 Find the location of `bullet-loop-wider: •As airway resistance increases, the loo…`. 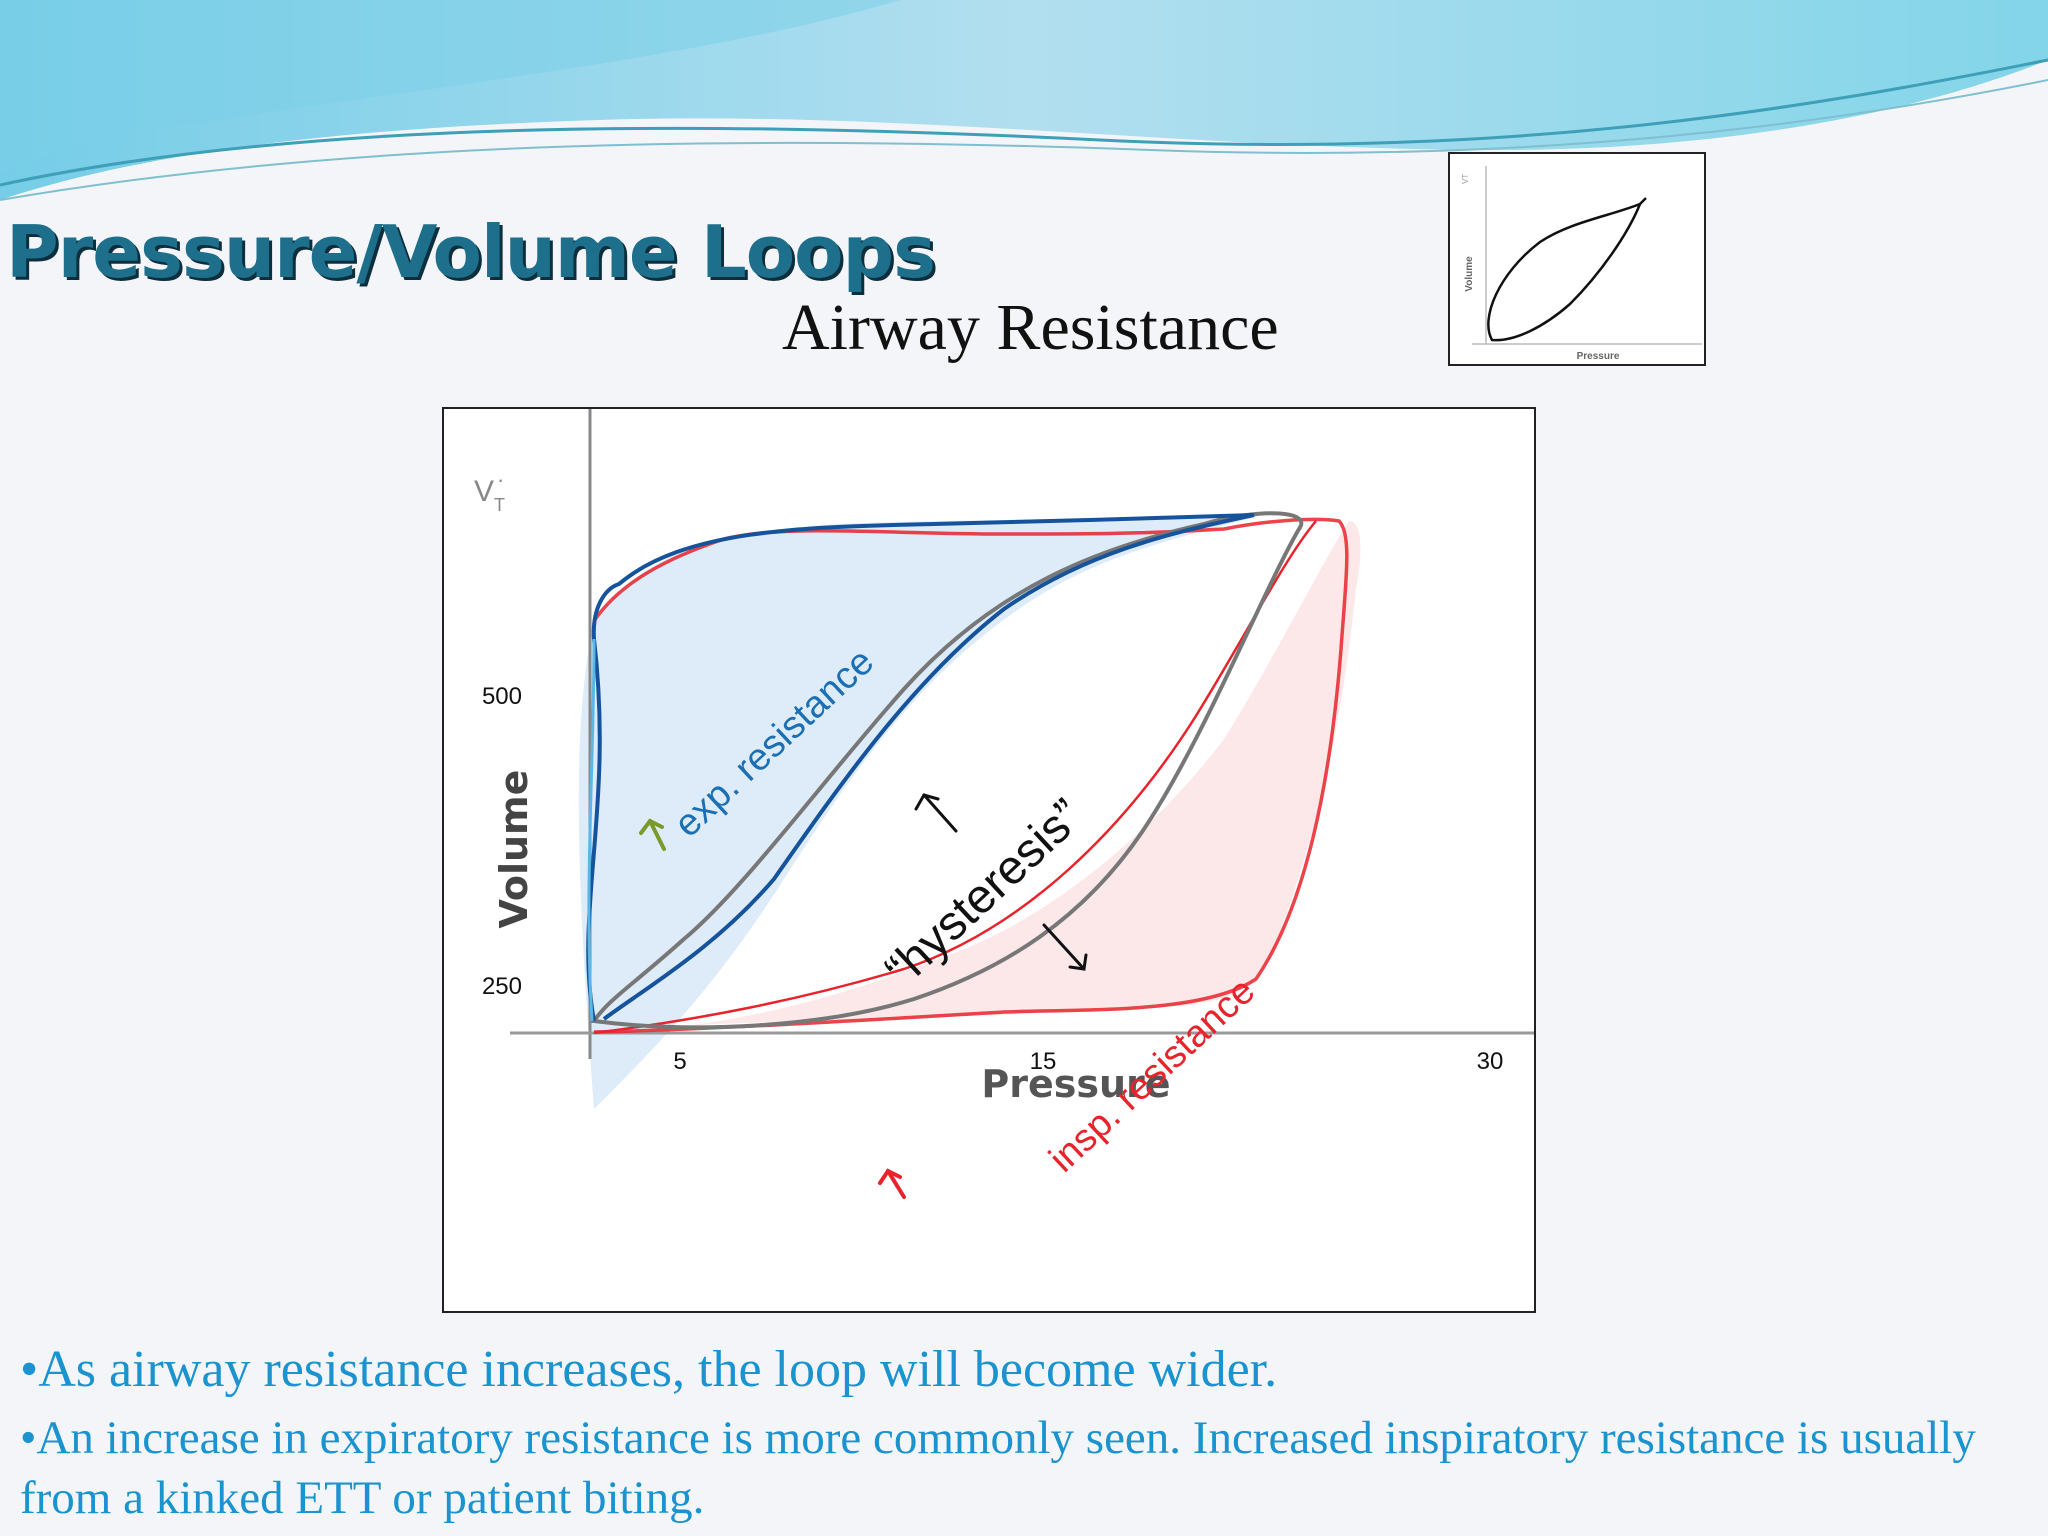

bullet-loop-wider: •As airway resistance increases, the loo… is located at coordinates (649, 1369).